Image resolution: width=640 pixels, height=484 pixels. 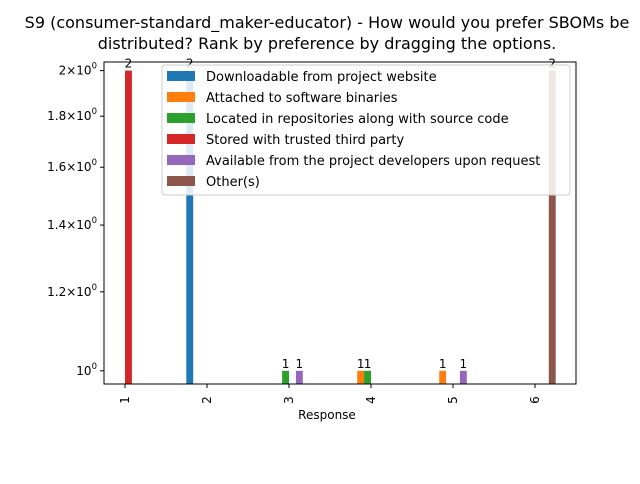 I want to click on legend-label: Downloadable from project website, so click(x=321, y=77).